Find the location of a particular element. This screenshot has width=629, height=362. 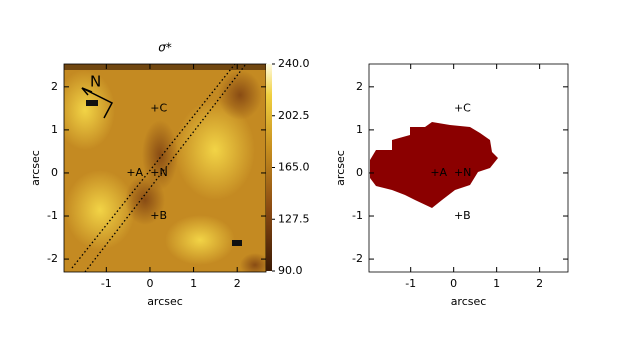

colorbar is located at coordinates (269, 167).